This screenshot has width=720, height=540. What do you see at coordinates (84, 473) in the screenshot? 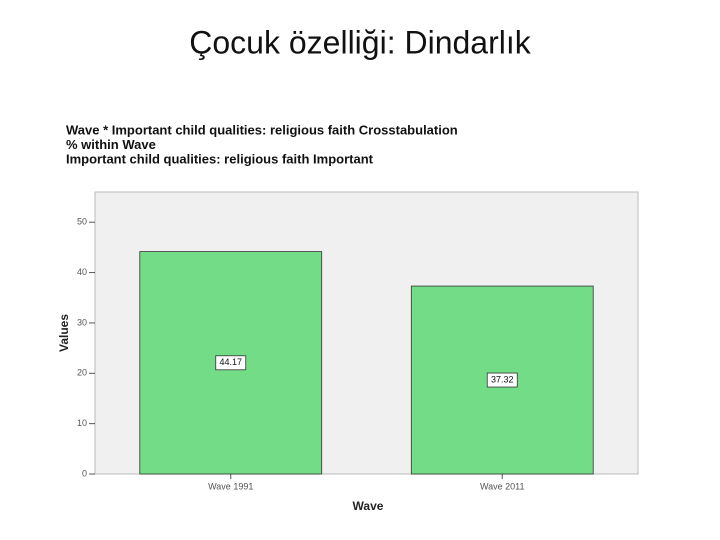
I see `y-tick-label: 0` at bounding box center [84, 473].